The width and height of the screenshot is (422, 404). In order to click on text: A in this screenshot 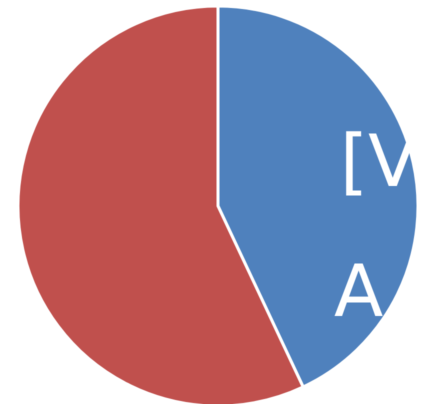, I will do `click(359, 291)`.